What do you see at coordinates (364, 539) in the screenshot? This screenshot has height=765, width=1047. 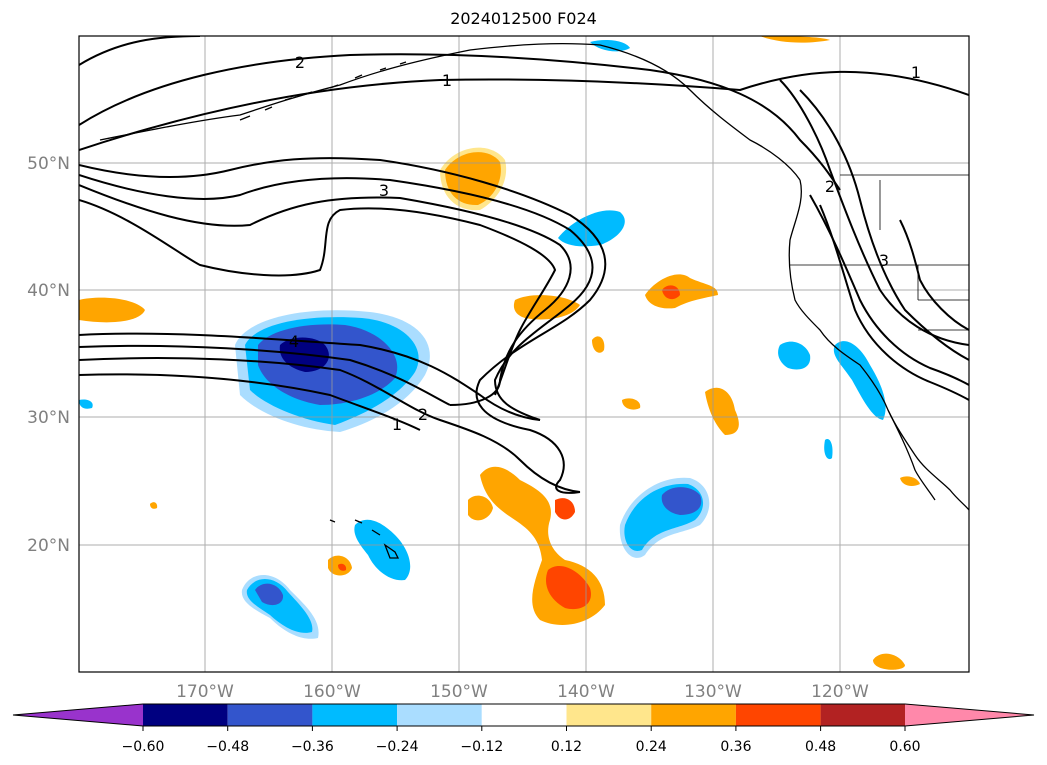 I see `hawaii-islands` at bounding box center [364, 539].